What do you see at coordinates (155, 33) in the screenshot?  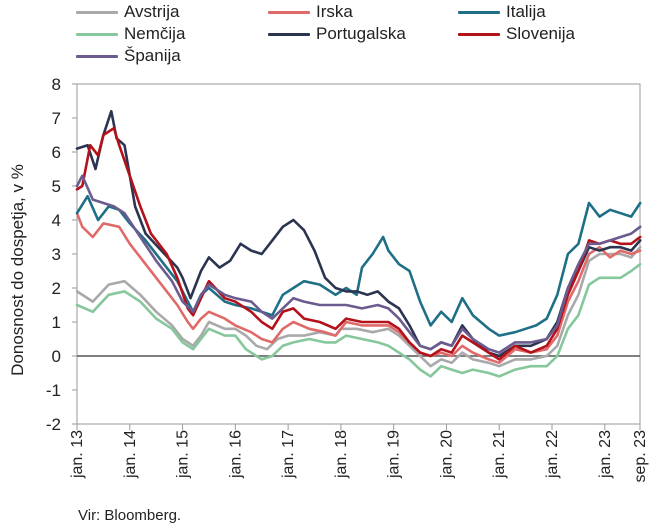 I see `legend-label: Nemčija` at bounding box center [155, 33].